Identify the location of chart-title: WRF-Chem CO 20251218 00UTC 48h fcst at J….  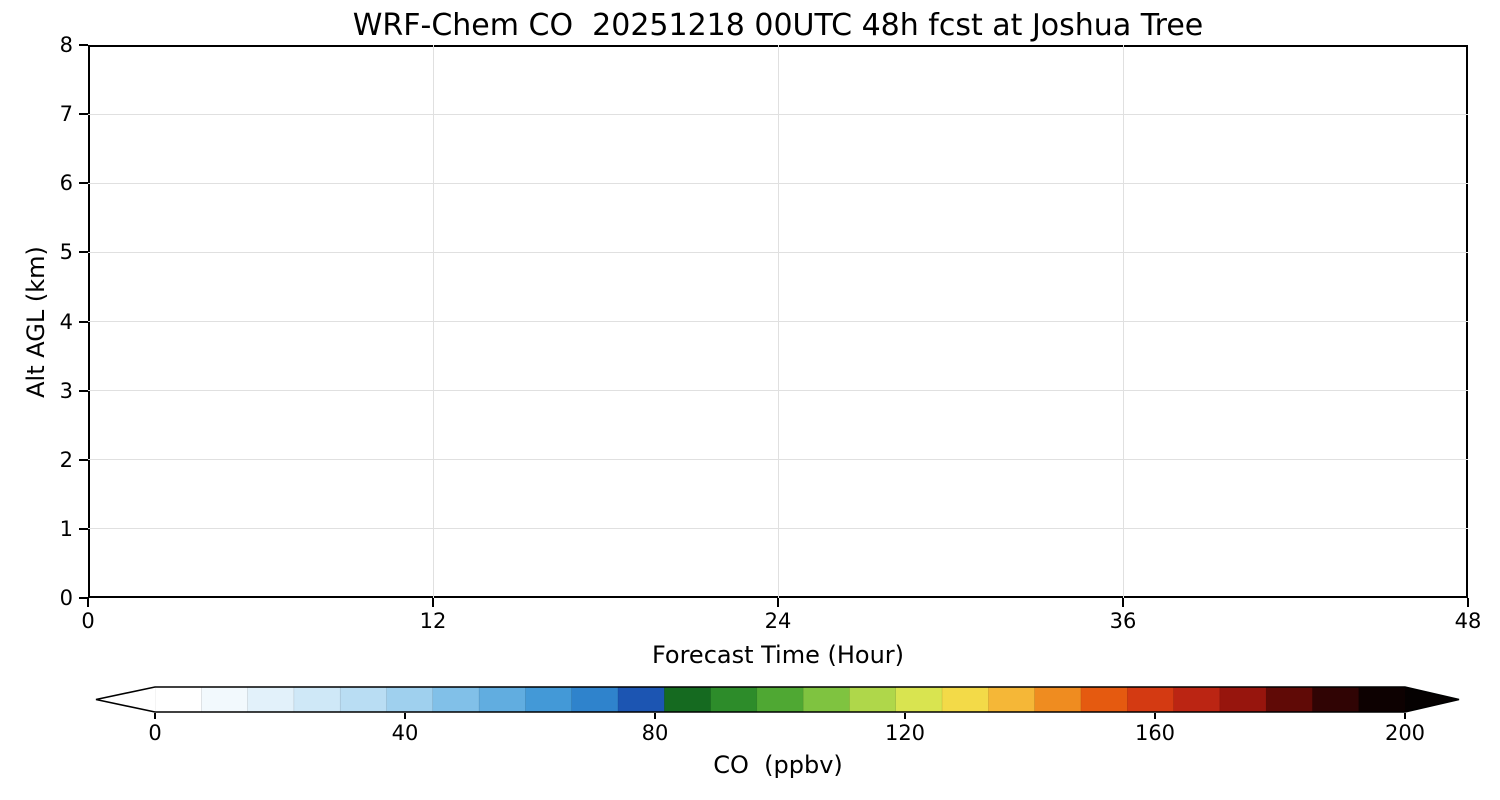
(778, 25).